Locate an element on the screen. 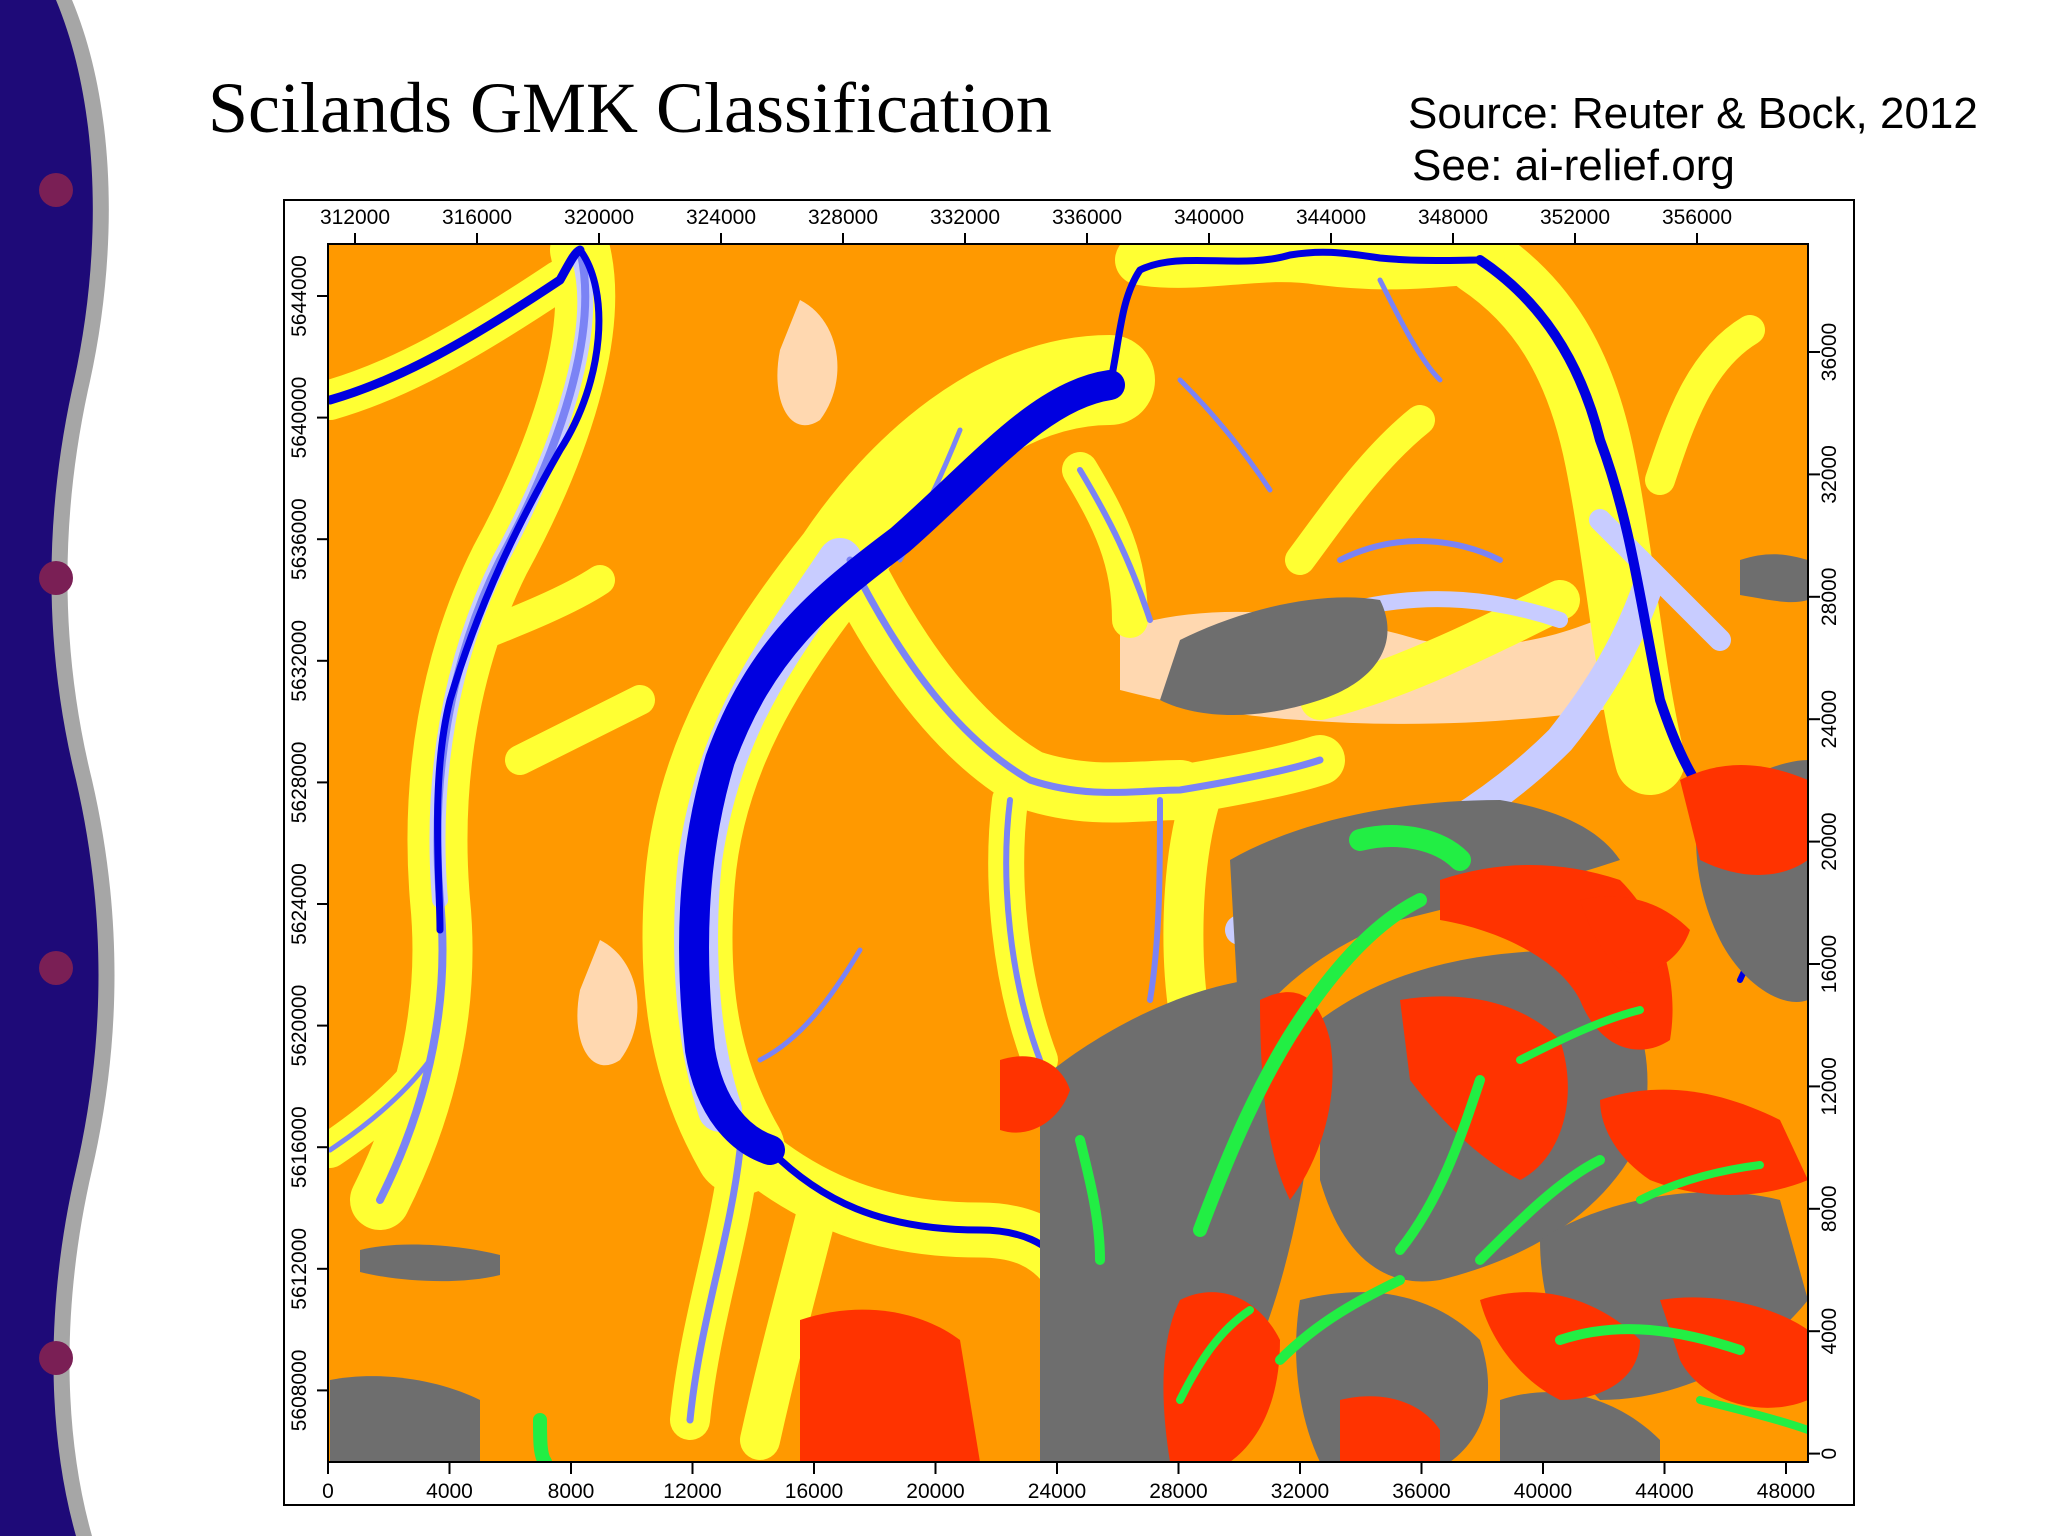 The height and width of the screenshot is (1536, 2048). right-axis-label: 8000 is located at coordinates (1829, 1208).